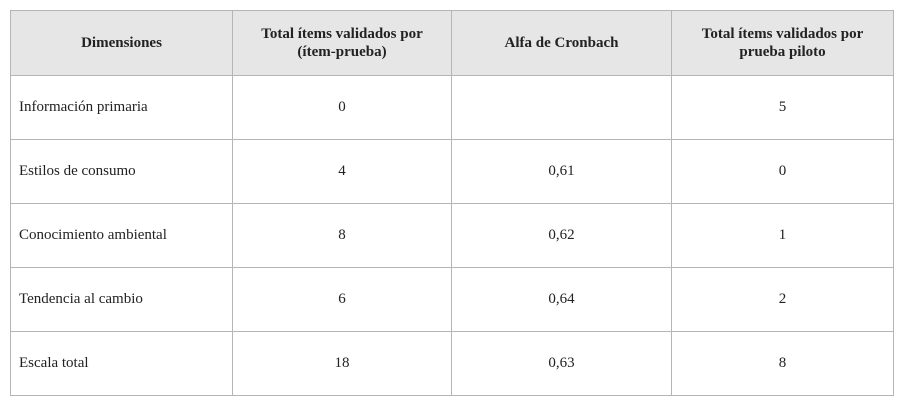 This screenshot has height=407, width=903. I want to click on table-cell: 0,61, so click(561, 171).